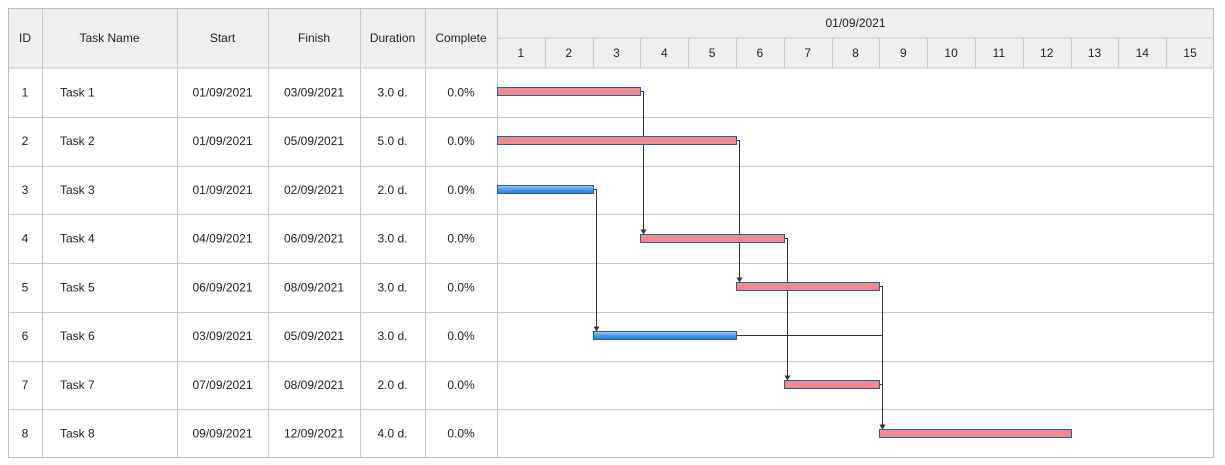  Describe the element at coordinates (314, 239) in the screenshot. I see `cell-finish: 06/09/2021` at that location.